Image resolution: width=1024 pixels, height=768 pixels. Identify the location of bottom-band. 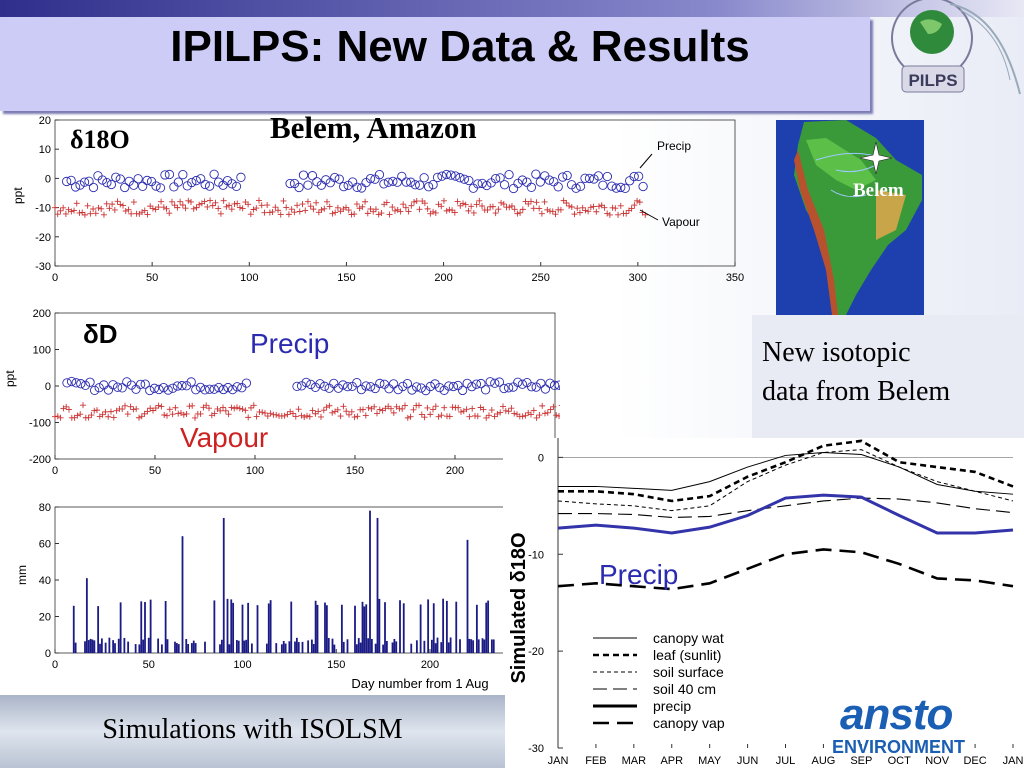
(252, 731).